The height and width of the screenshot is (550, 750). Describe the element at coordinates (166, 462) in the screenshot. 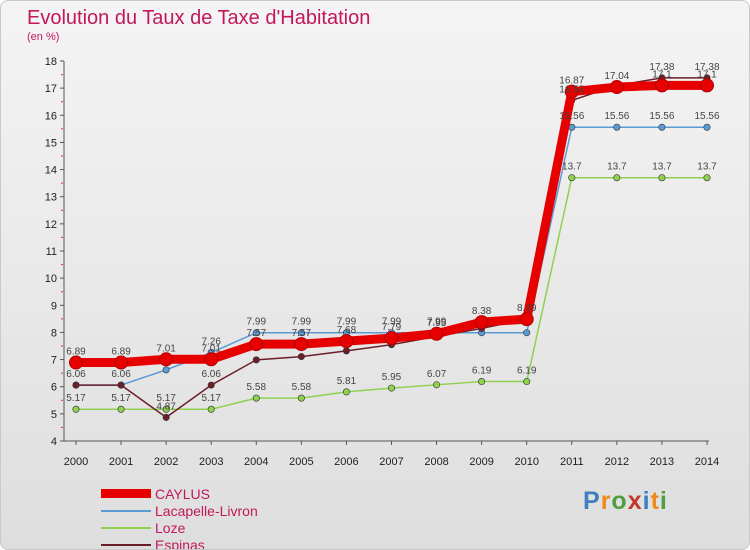

I see `x-tick-label: 2002` at that location.